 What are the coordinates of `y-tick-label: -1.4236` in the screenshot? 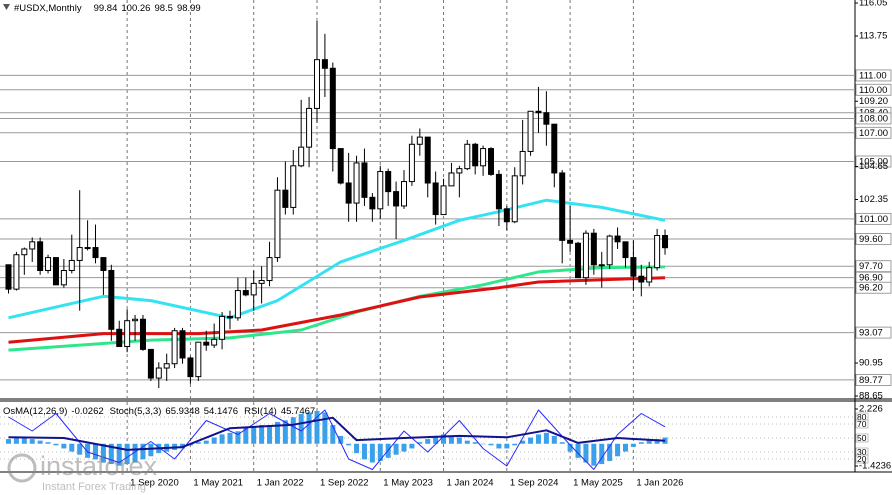 It's located at (875, 466).